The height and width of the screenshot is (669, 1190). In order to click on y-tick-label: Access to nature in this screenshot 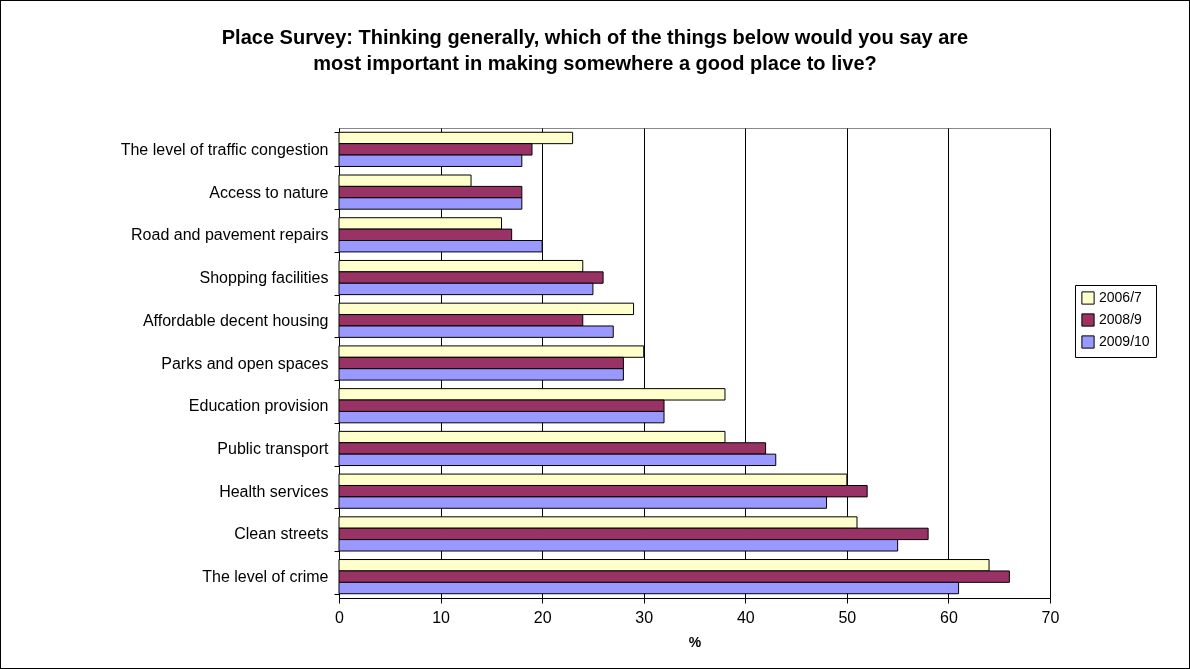, I will do `click(269, 192)`.